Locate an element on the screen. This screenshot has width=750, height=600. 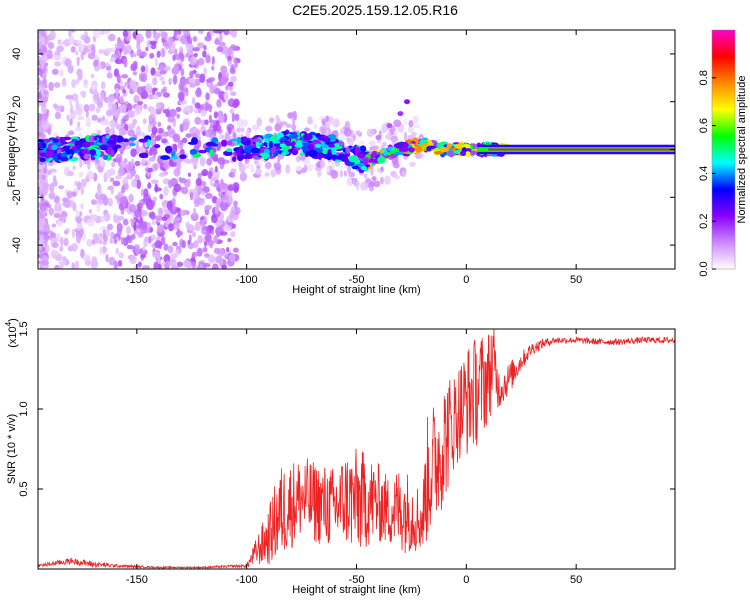
y-tick-label: -20 is located at coordinates (17, 197).